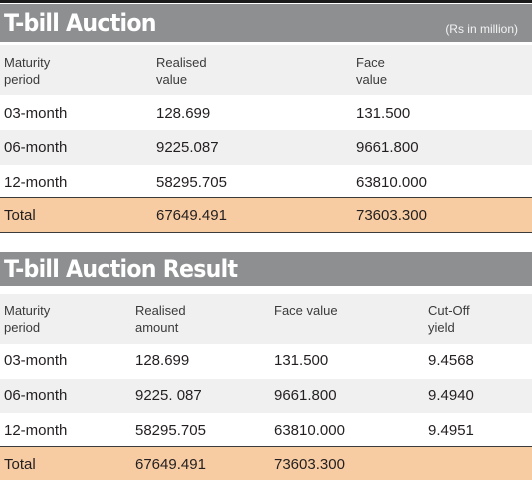 The height and width of the screenshot is (480, 532). I want to click on header-line: yield, so click(441, 327).